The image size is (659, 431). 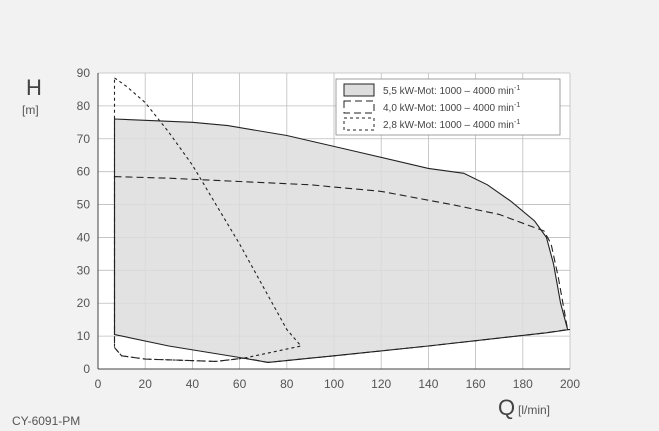 I want to click on legend-superscript-3: -1, so click(x=517, y=122).